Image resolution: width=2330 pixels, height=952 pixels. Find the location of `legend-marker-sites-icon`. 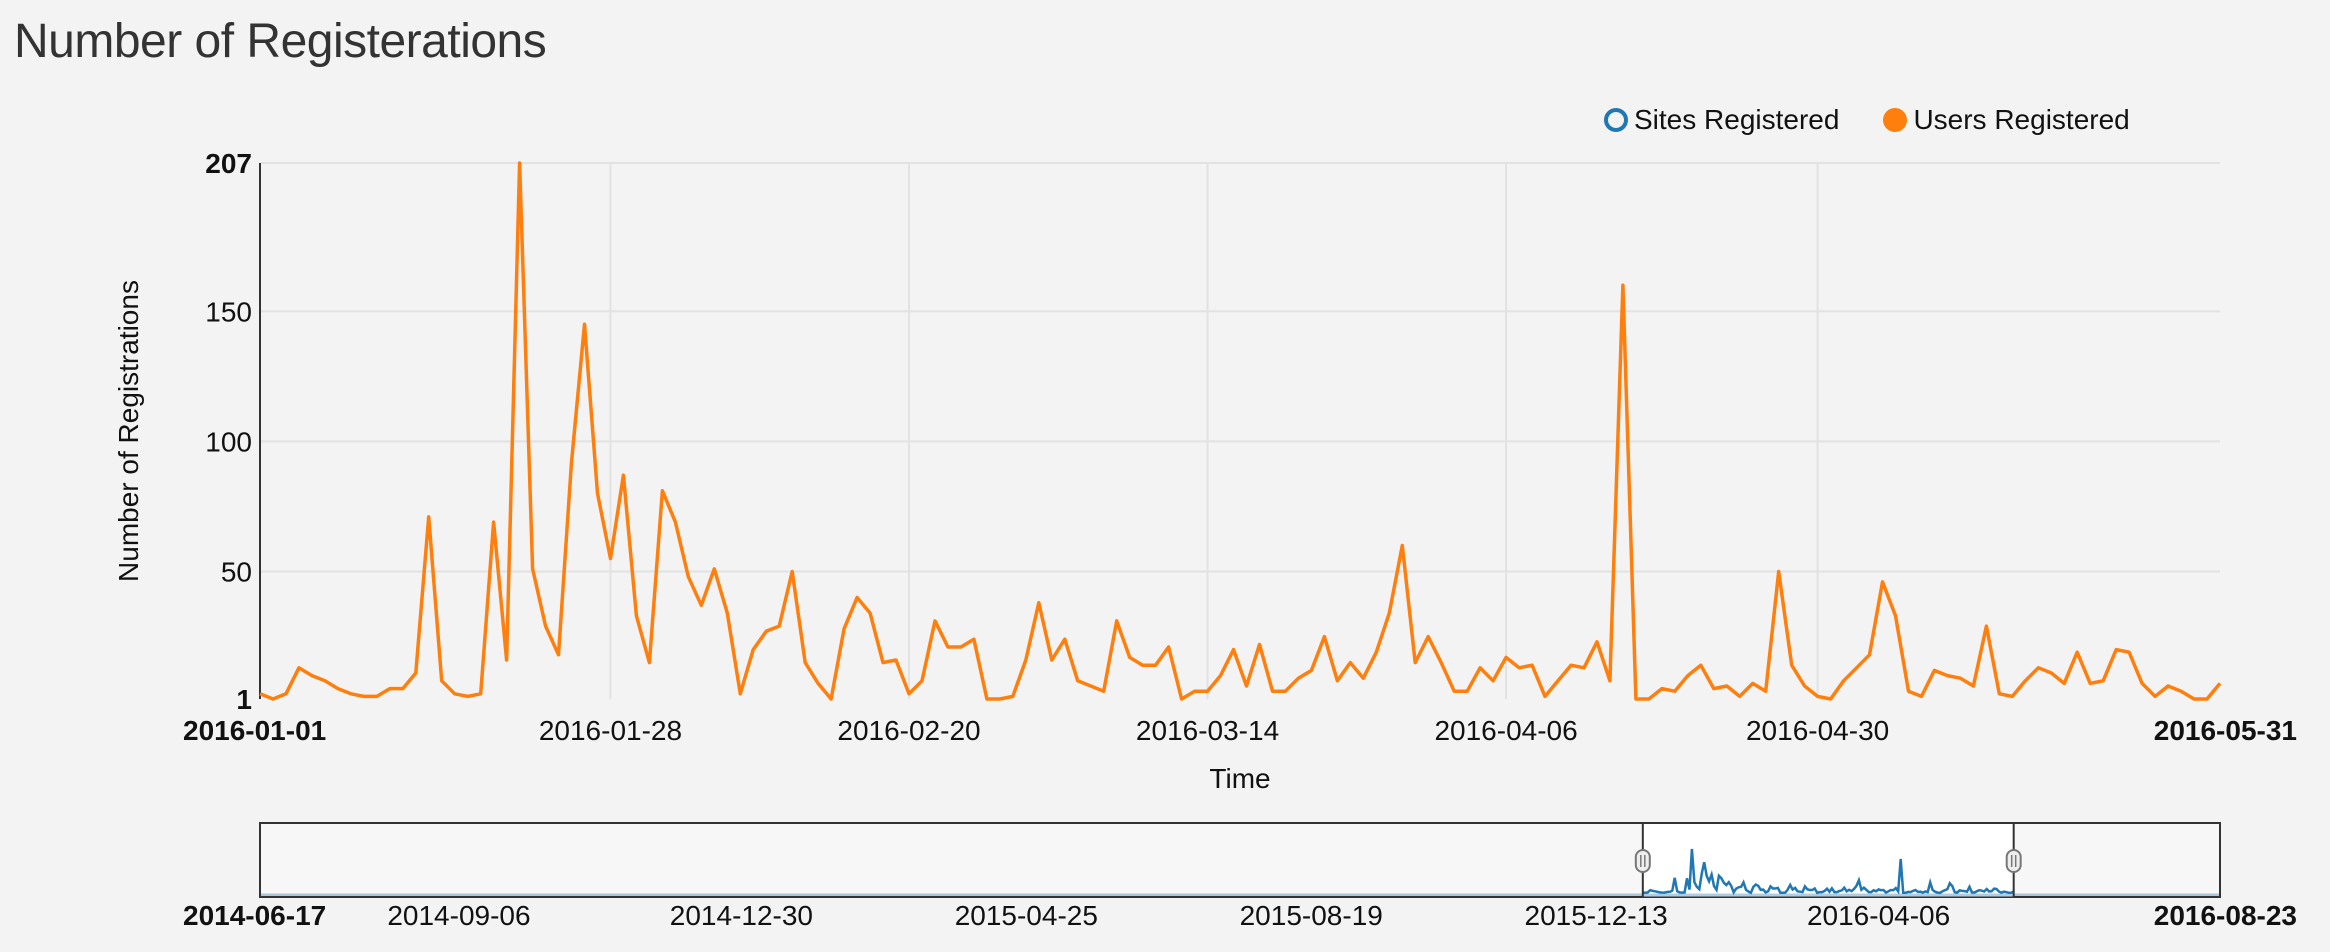

legend-marker-sites-icon is located at coordinates (1616, 120).